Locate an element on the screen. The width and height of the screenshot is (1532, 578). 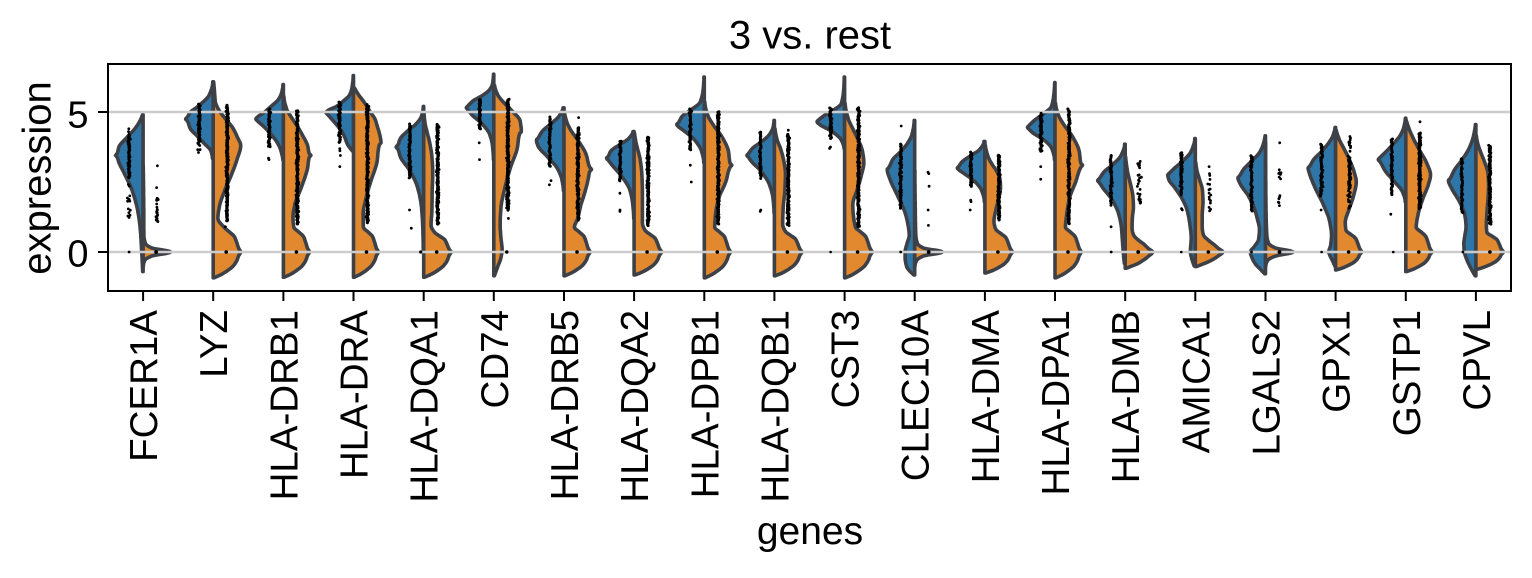
svg-text: 5 is located at coordinates (77, 116).